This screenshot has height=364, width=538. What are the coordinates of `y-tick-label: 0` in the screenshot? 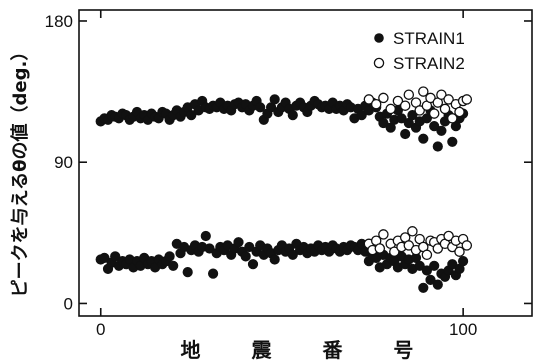 It's located at (68, 303).